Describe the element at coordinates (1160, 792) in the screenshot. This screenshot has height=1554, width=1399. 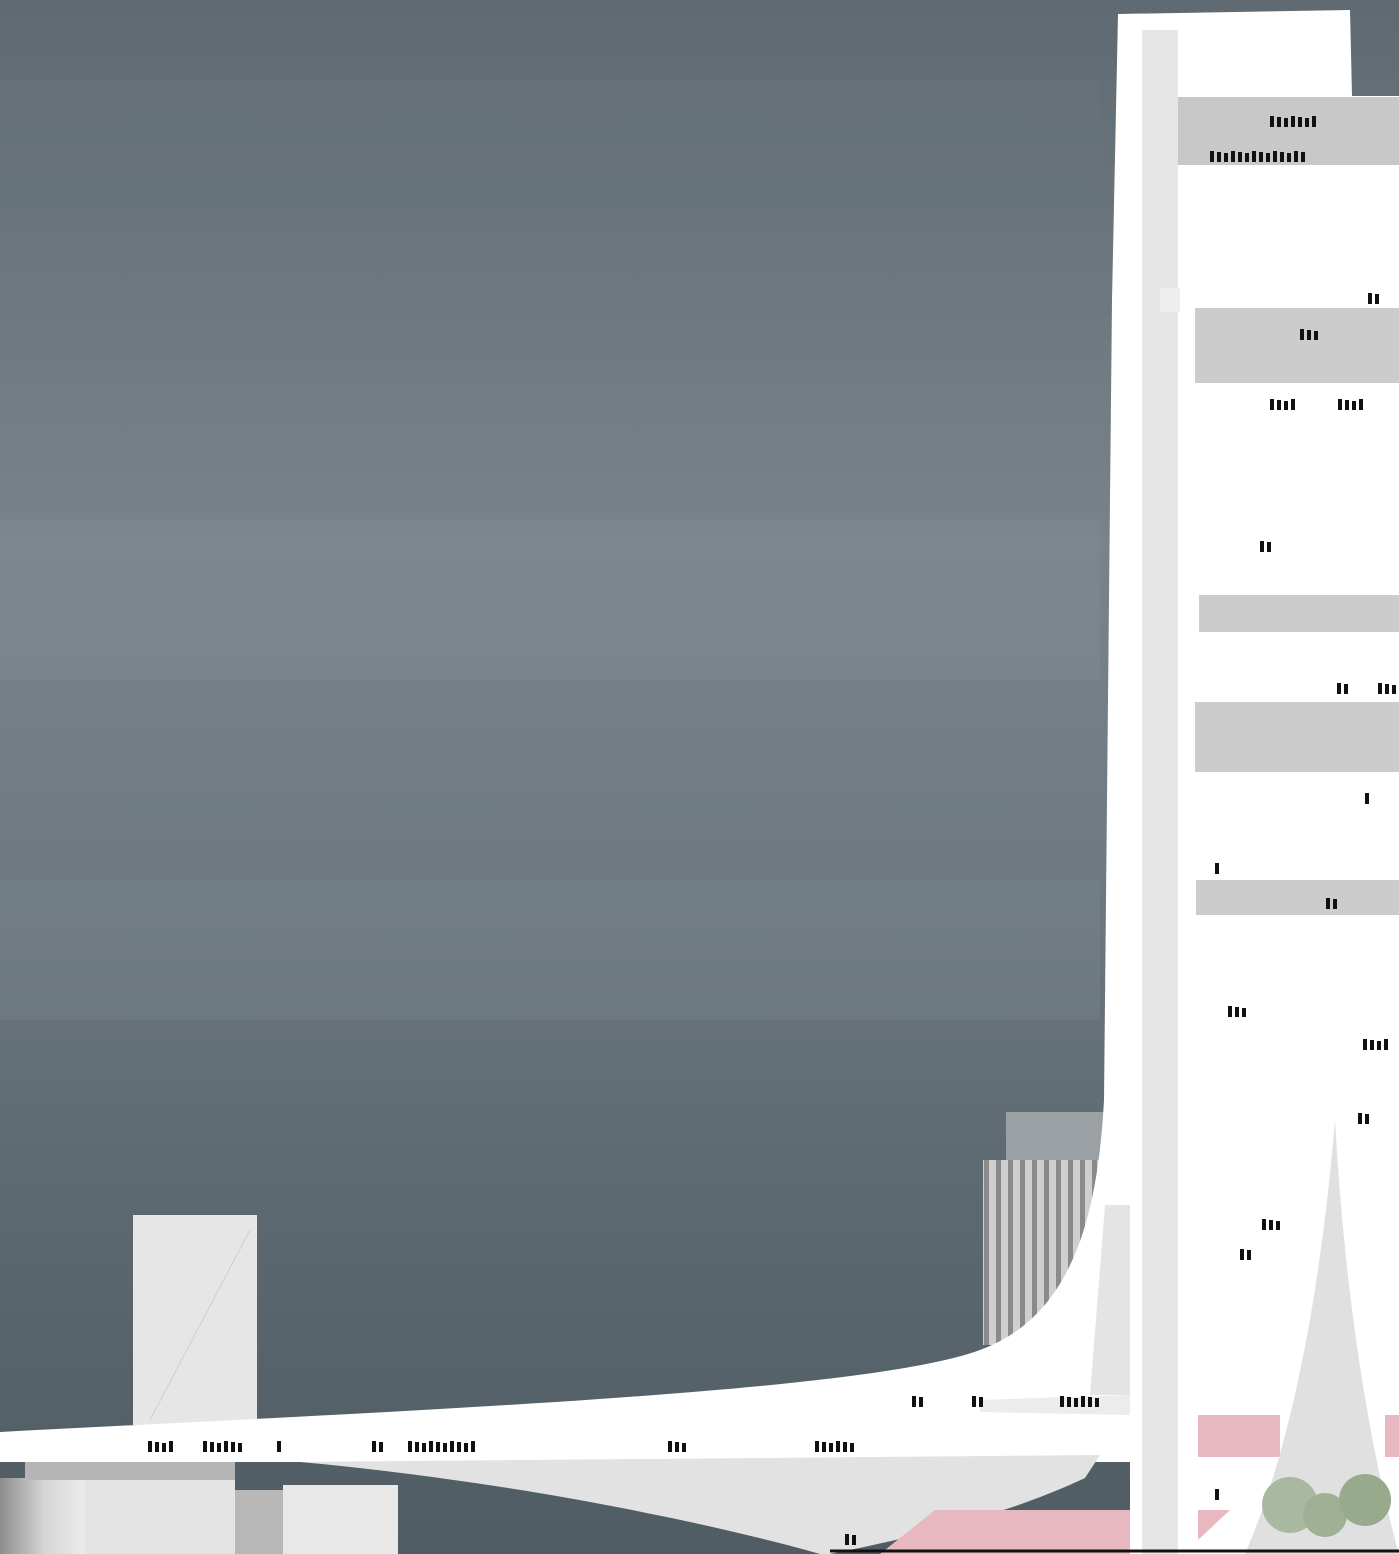
I see `core-column` at that location.